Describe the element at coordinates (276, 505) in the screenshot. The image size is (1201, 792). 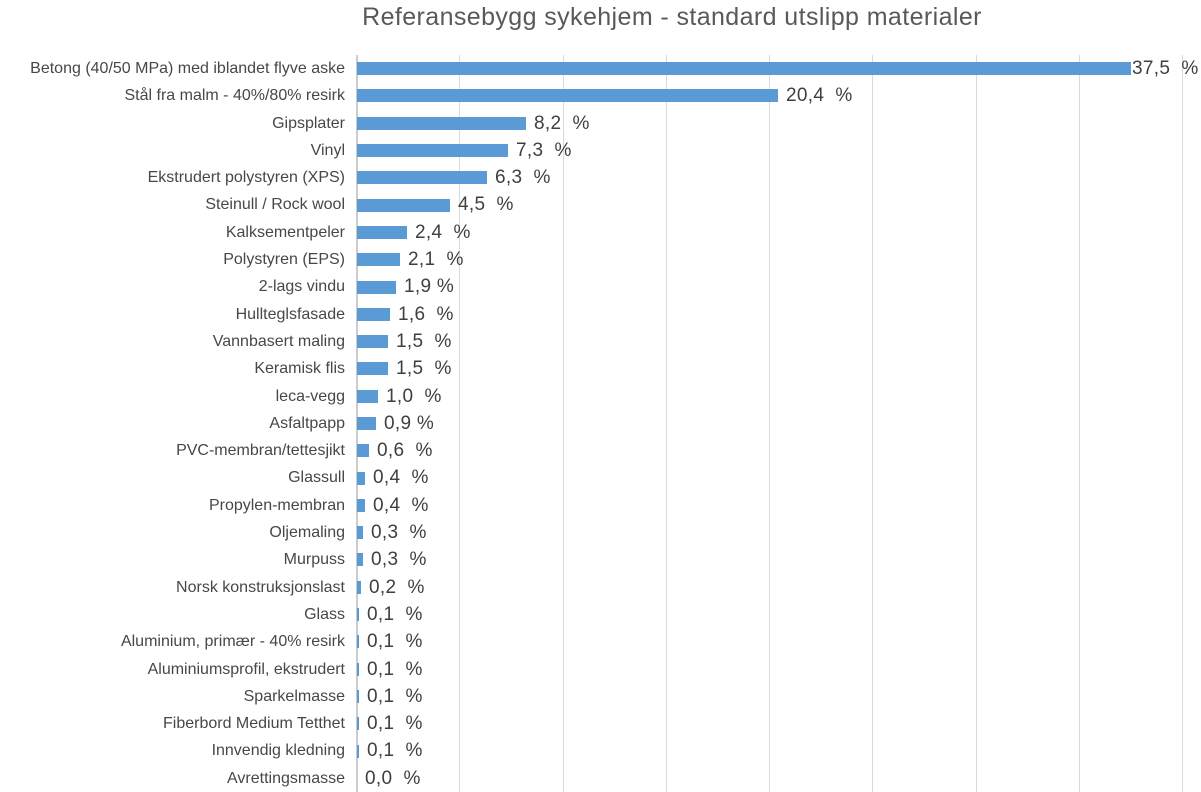
I see `category-label: Propylen-membran` at that location.